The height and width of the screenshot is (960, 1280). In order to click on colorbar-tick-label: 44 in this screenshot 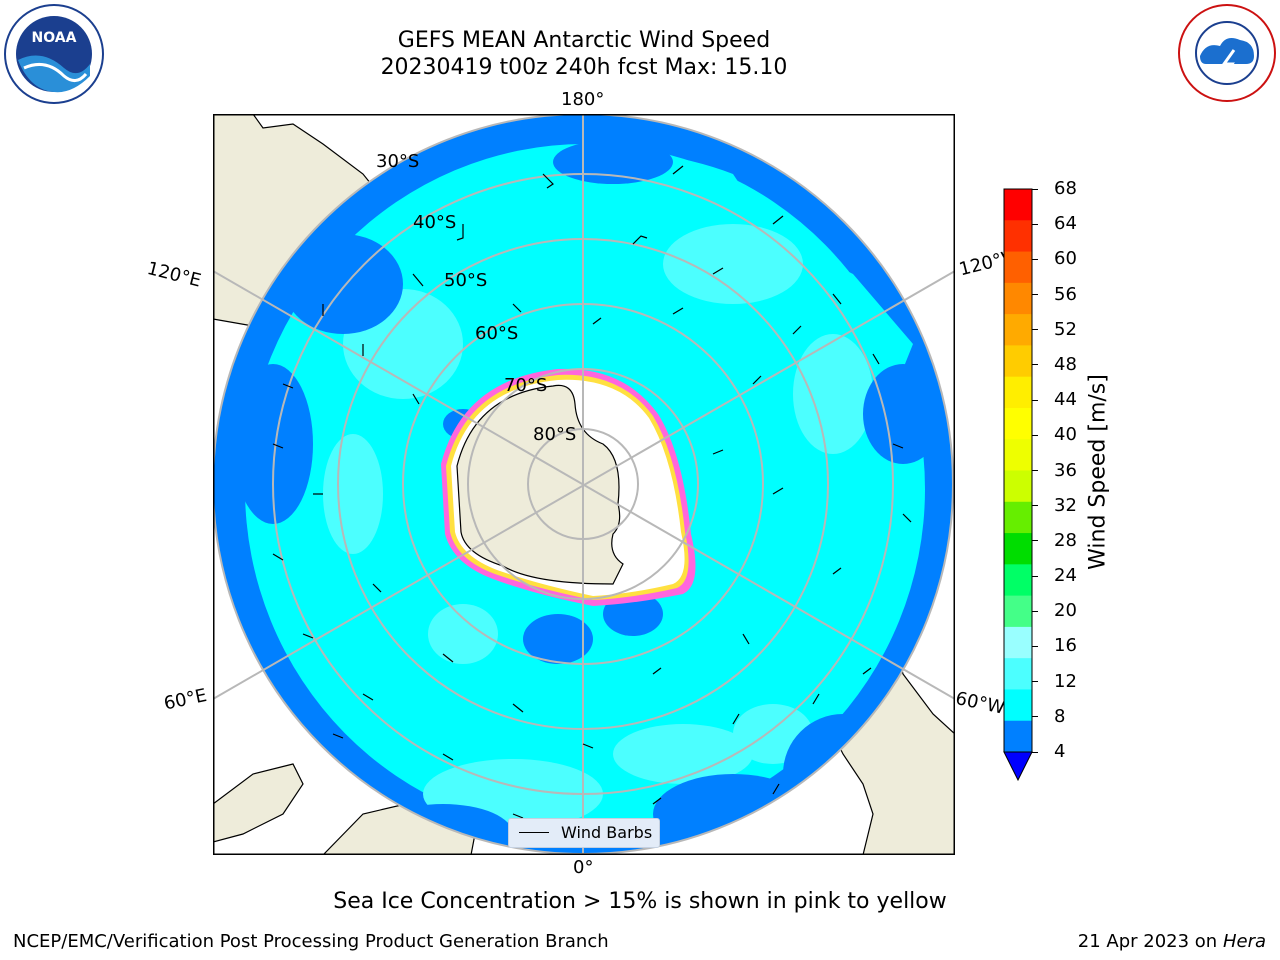, I will do `click(1065, 400)`.